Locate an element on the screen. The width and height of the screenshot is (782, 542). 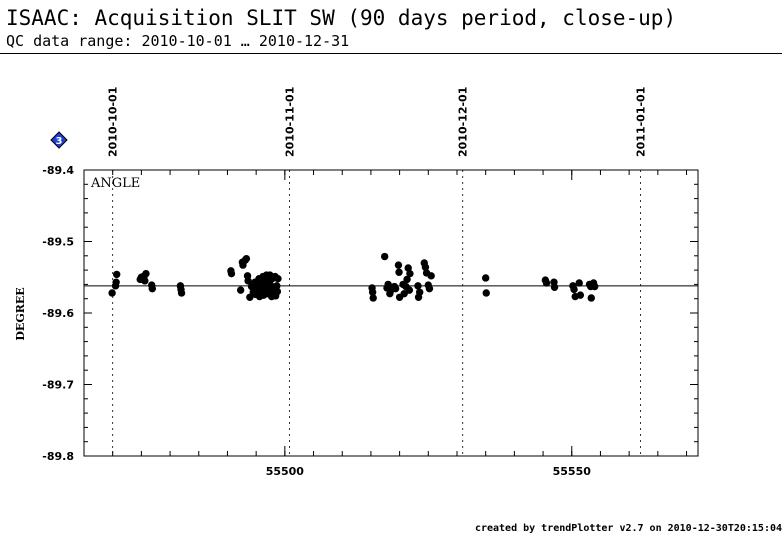
date-marker-label: 2011-01-01 is located at coordinates (641, 122).